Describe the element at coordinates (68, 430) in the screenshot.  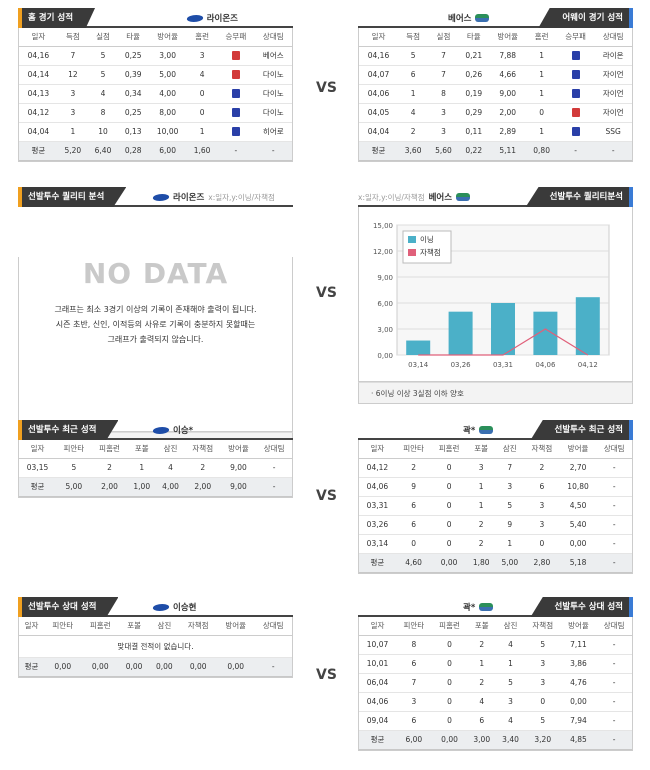
I see `panel-title: 선발투수 최근 성적` at that location.